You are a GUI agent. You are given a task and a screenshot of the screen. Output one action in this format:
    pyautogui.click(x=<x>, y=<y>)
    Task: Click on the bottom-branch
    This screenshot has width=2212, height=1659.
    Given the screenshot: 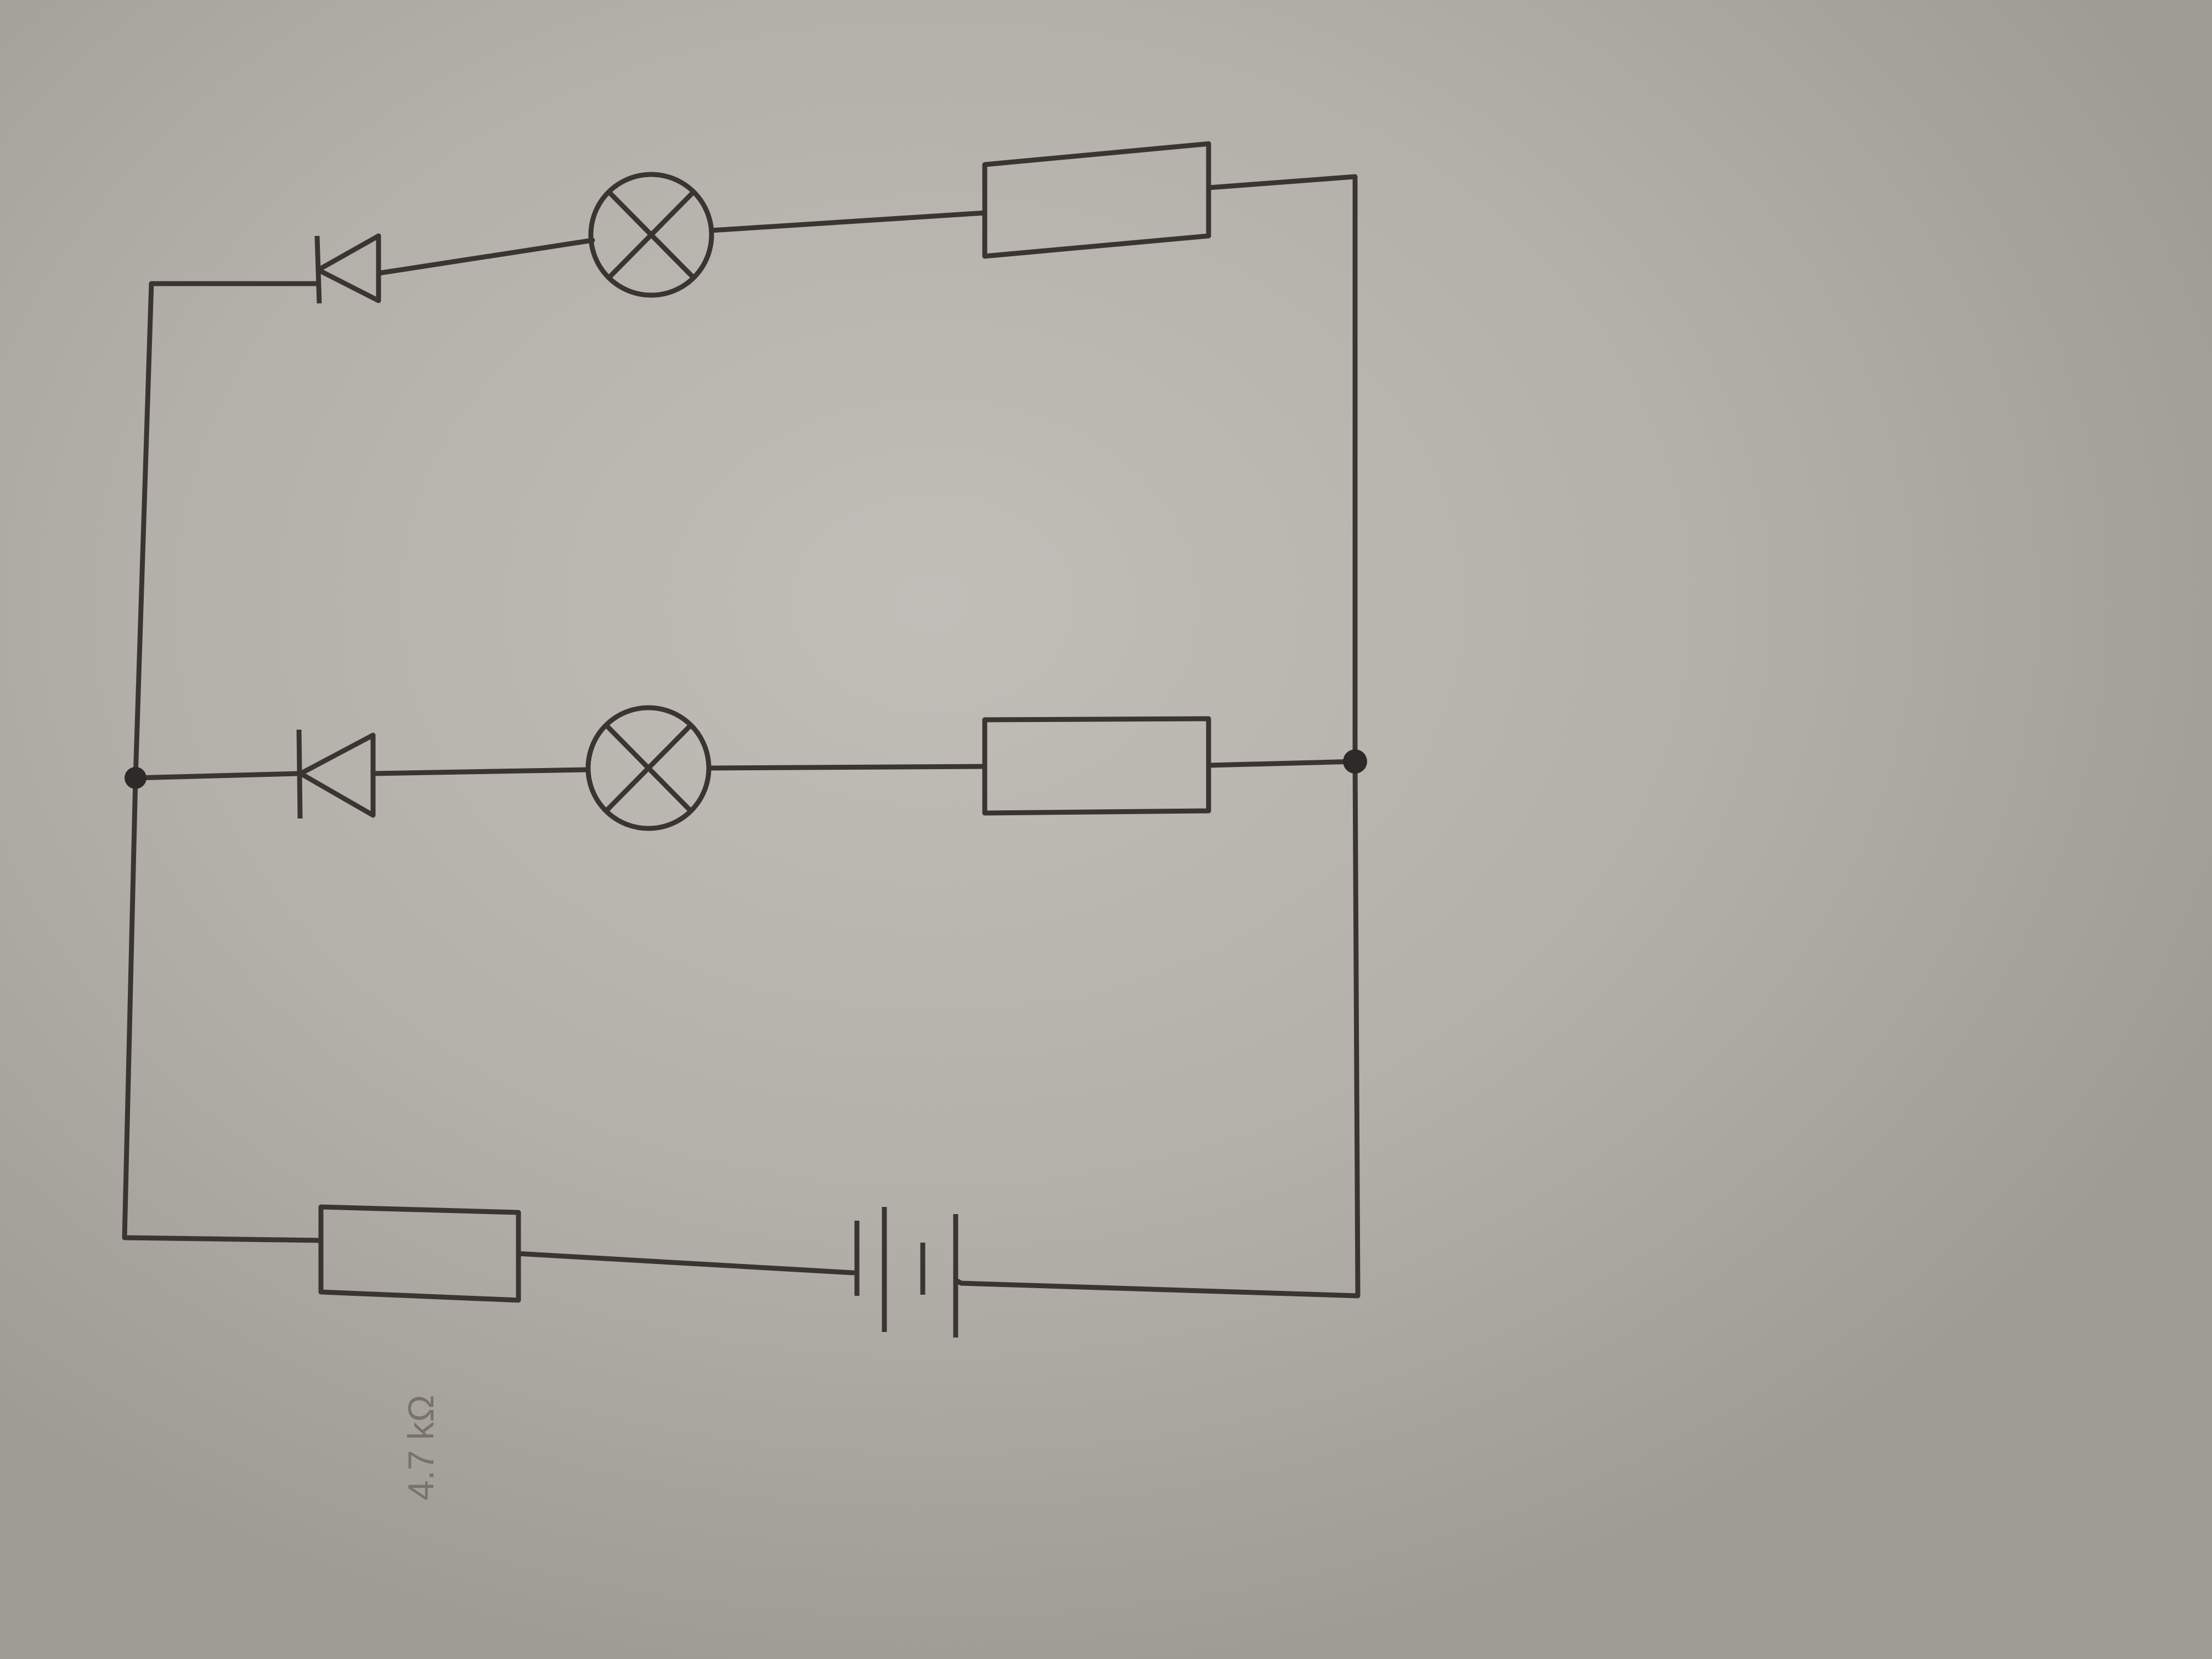 What is the action you would take?
    pyautogui.click(x=641, y=1271)
    